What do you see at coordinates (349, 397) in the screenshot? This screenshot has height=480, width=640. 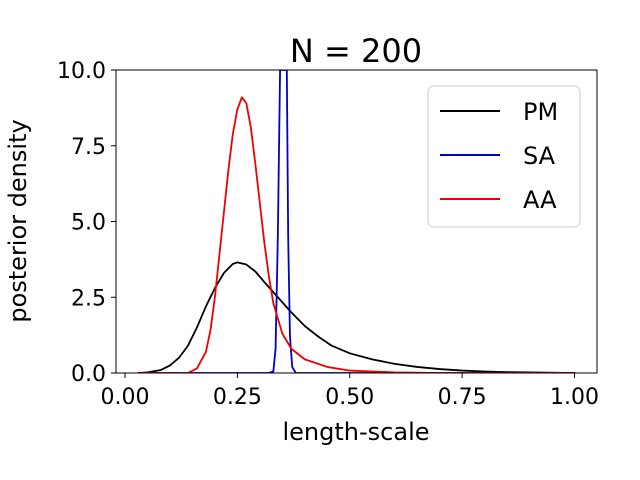 I see `x-tick-label: 0.50` at bounding box center [349, 397].